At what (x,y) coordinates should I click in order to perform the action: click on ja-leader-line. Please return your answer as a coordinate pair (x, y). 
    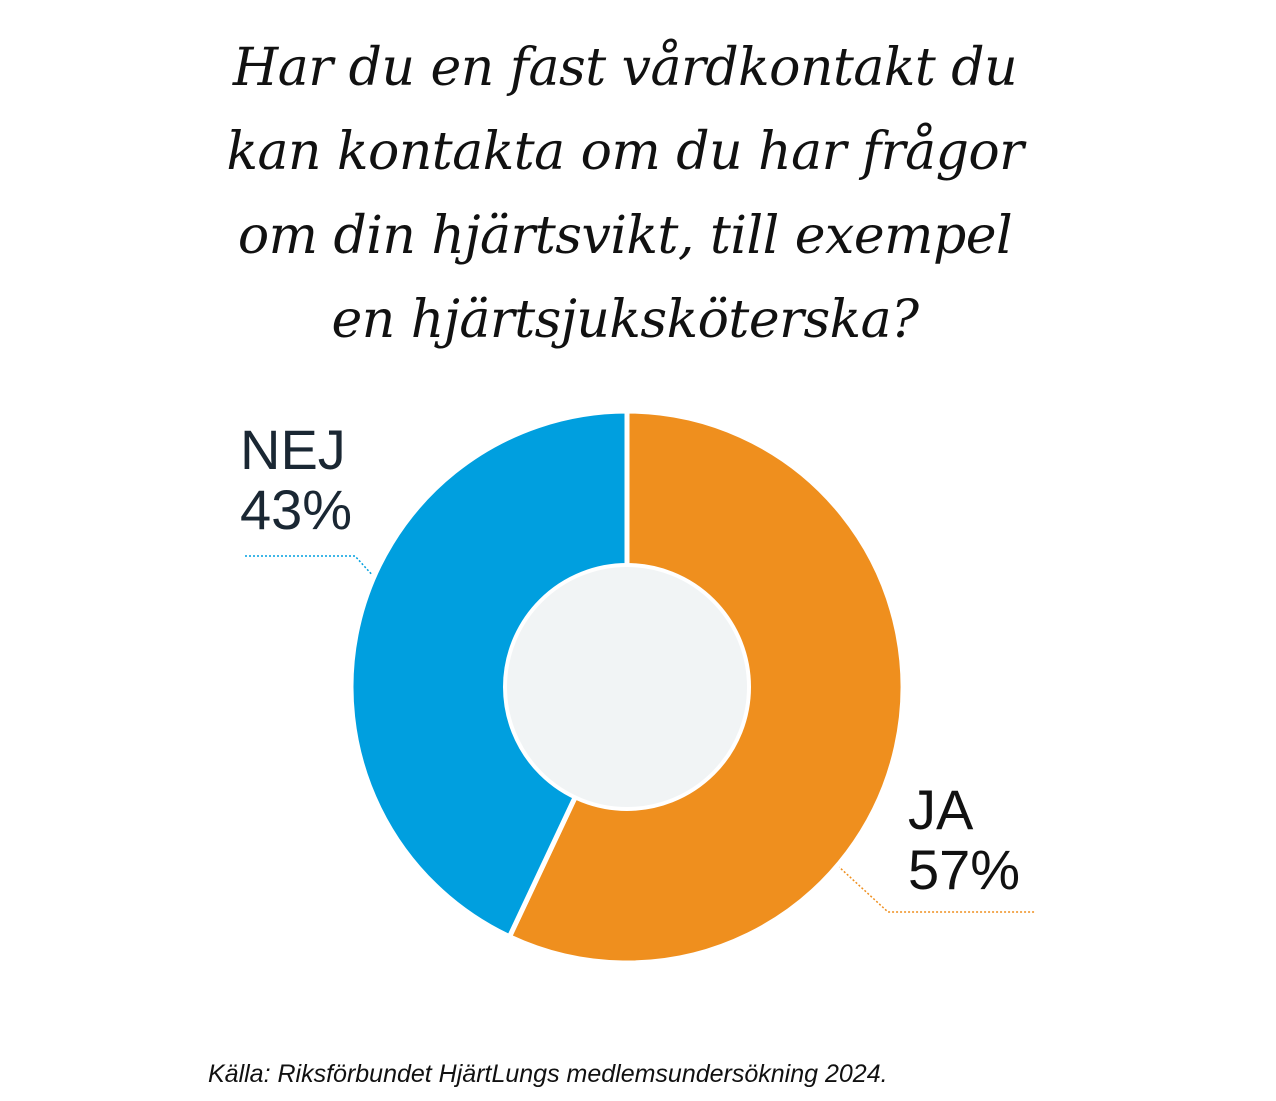
    Looking at the image, I should click on (936, 889).